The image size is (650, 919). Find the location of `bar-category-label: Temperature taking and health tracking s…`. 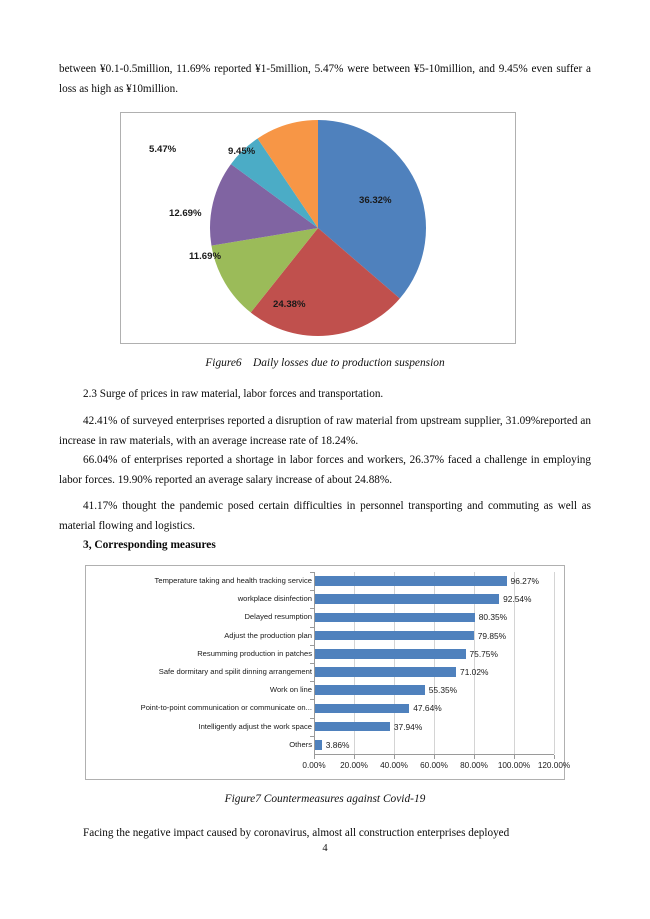

bar-category-label: Temperature taking and health tracking s… is located at coordinates (233, 580).